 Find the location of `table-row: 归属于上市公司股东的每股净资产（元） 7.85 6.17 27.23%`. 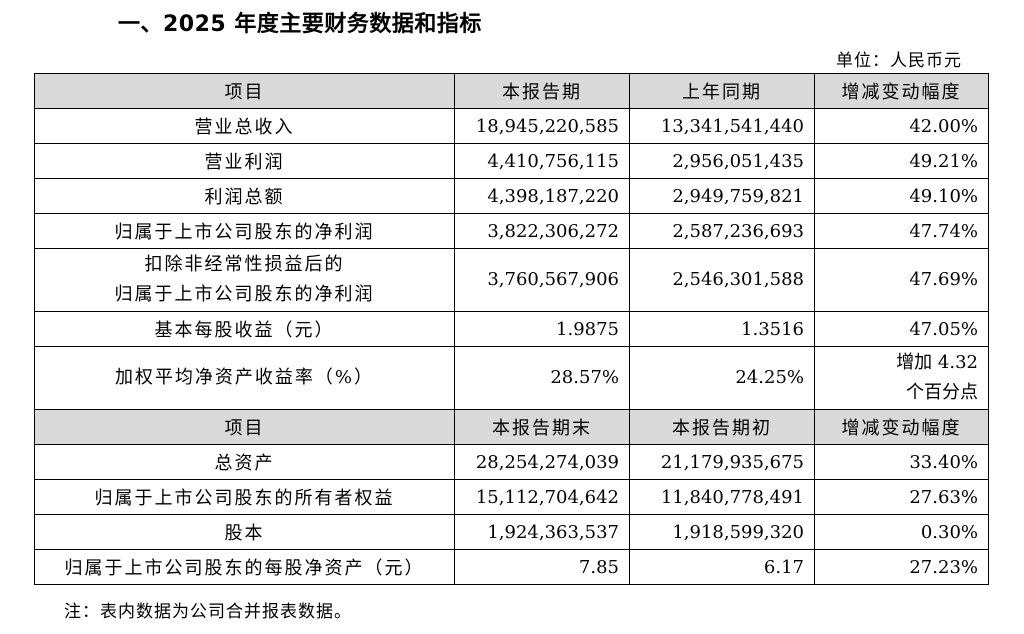

table-row: 归属于上市公司股东的每股净资产（元） 7.85 6.17 27.23% is located at coordinates (511, 567).